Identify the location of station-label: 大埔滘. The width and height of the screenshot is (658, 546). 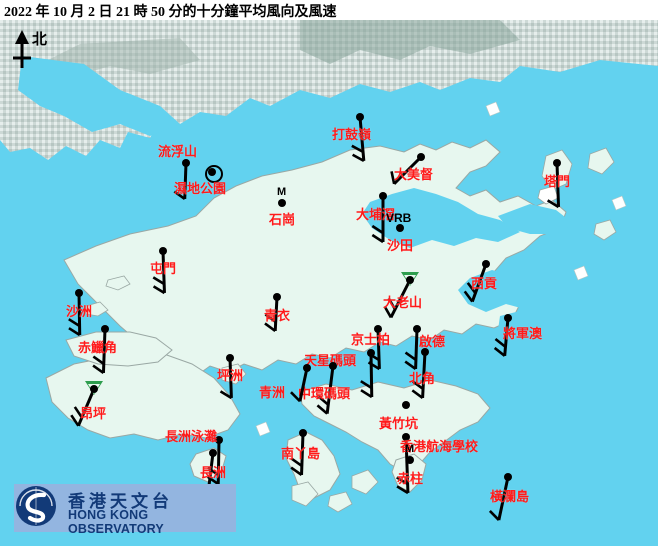
(376, 214).